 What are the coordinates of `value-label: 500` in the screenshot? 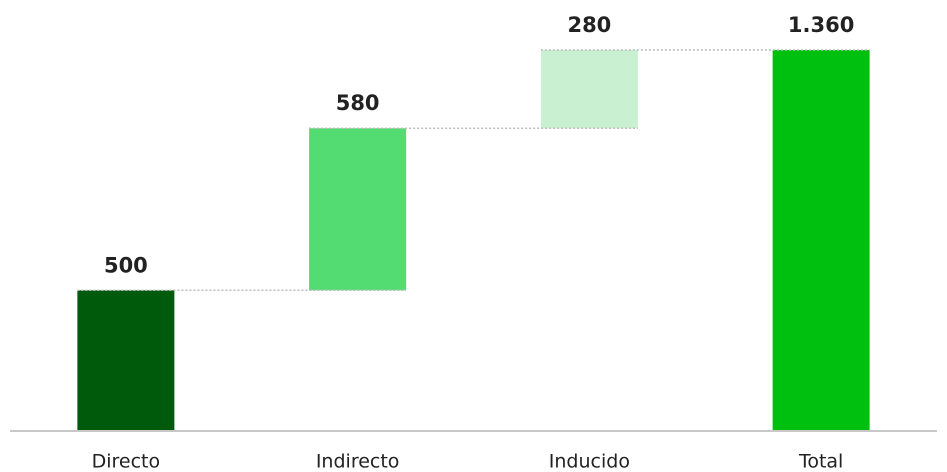 It's located at (126, 265).